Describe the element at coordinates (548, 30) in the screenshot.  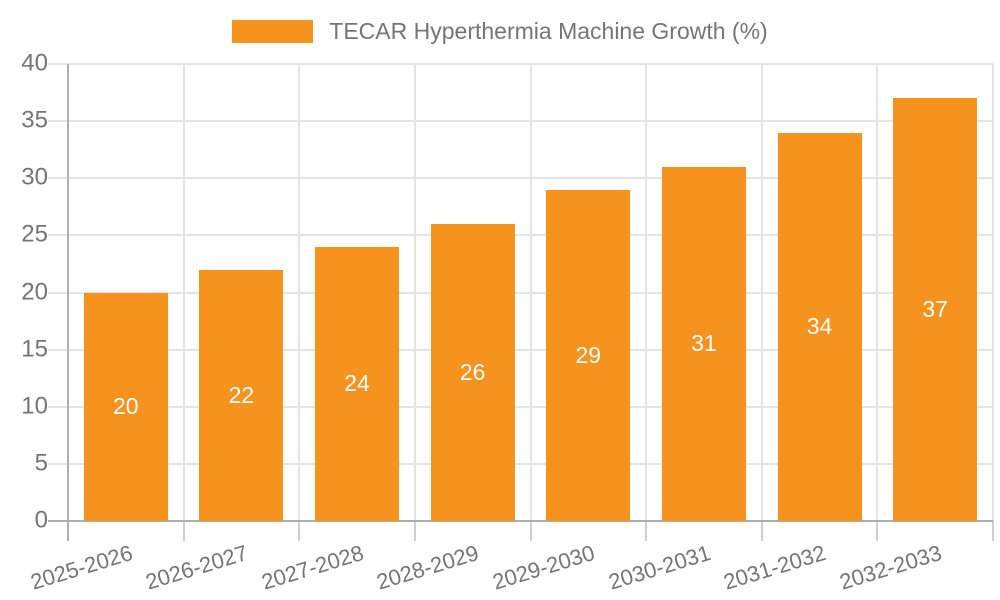
I see `legend-label: TECAR Hyperthermia Machine Growth (%)` at that location.